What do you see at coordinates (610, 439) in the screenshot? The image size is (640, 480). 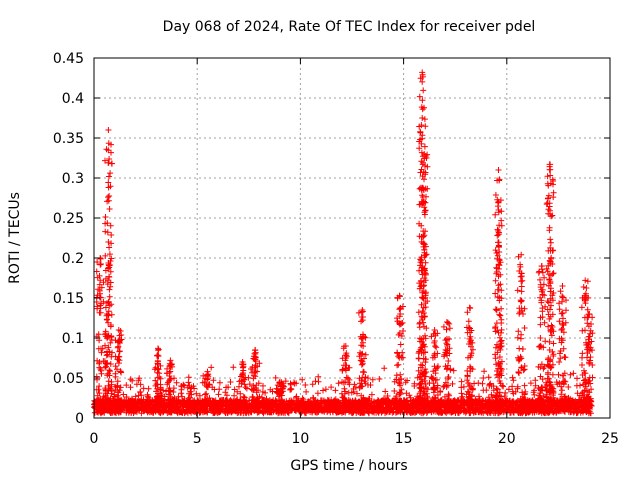 I see `x-tick-label: 25` at bounding box center [610, 439].